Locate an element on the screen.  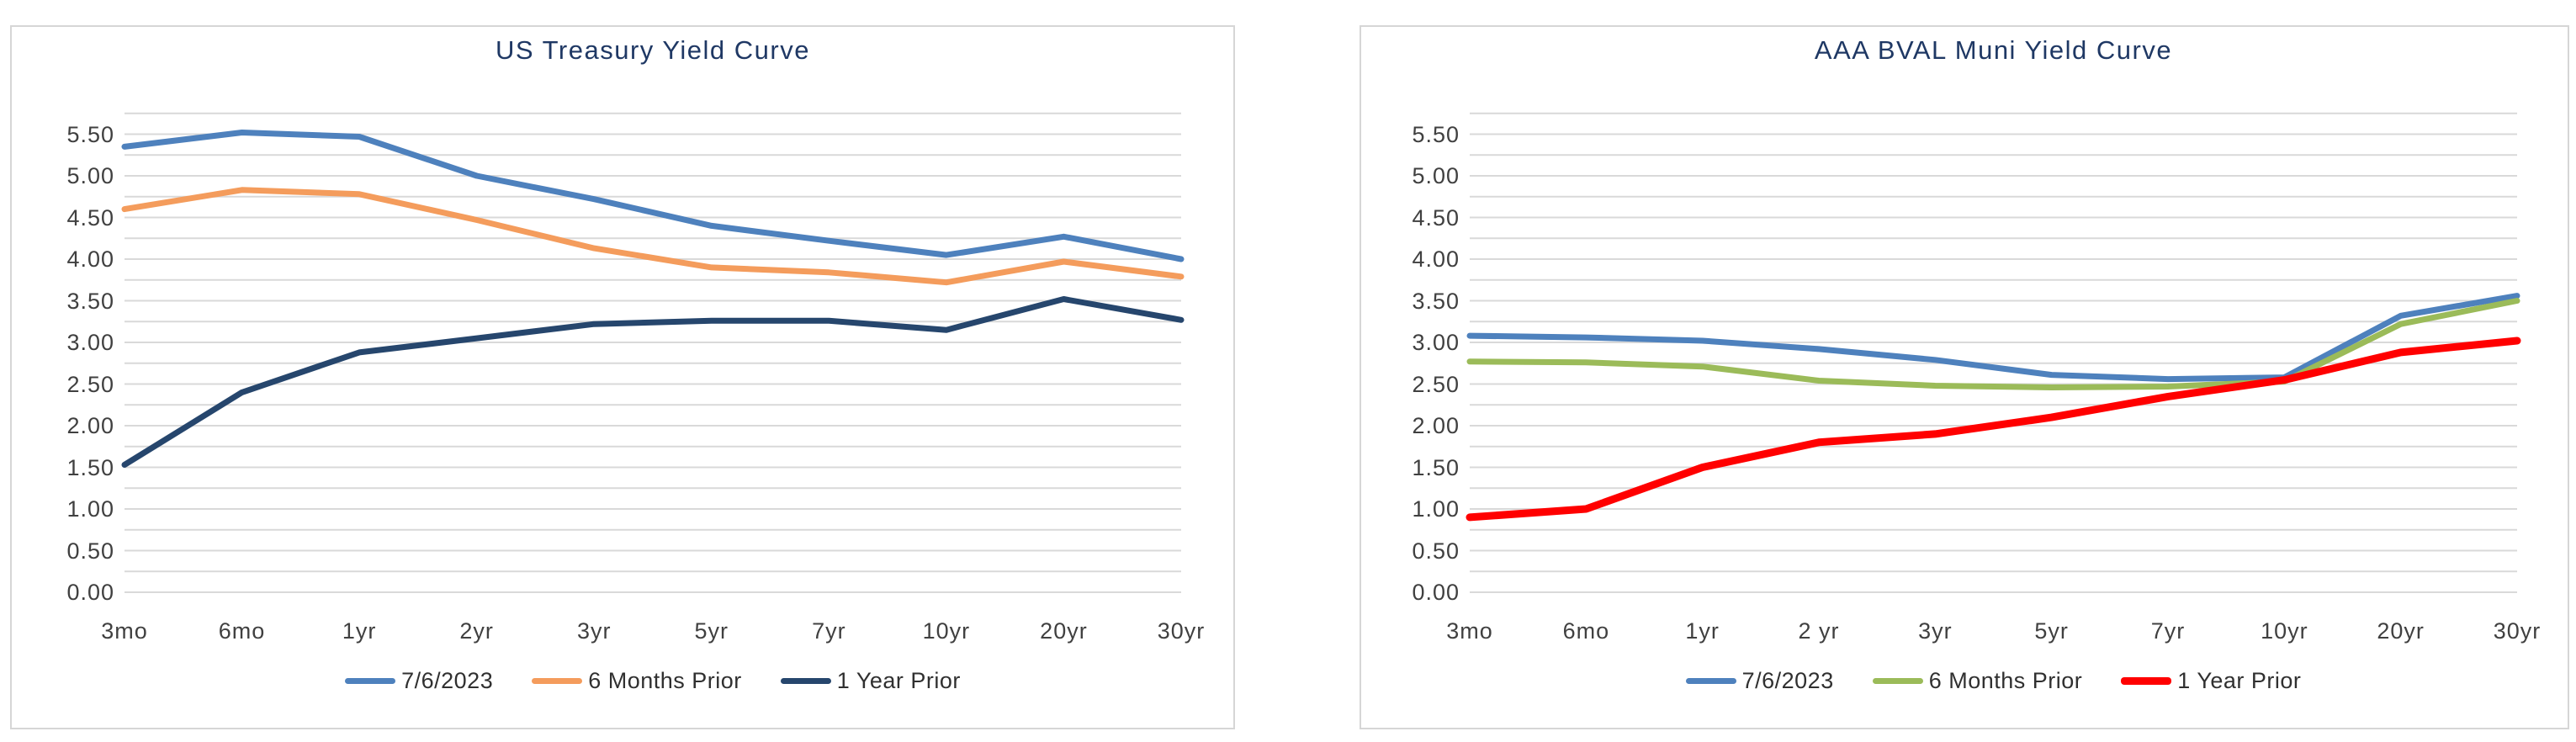
x-axis-category-label: 2 yr is located at coordinates (1819, 631).